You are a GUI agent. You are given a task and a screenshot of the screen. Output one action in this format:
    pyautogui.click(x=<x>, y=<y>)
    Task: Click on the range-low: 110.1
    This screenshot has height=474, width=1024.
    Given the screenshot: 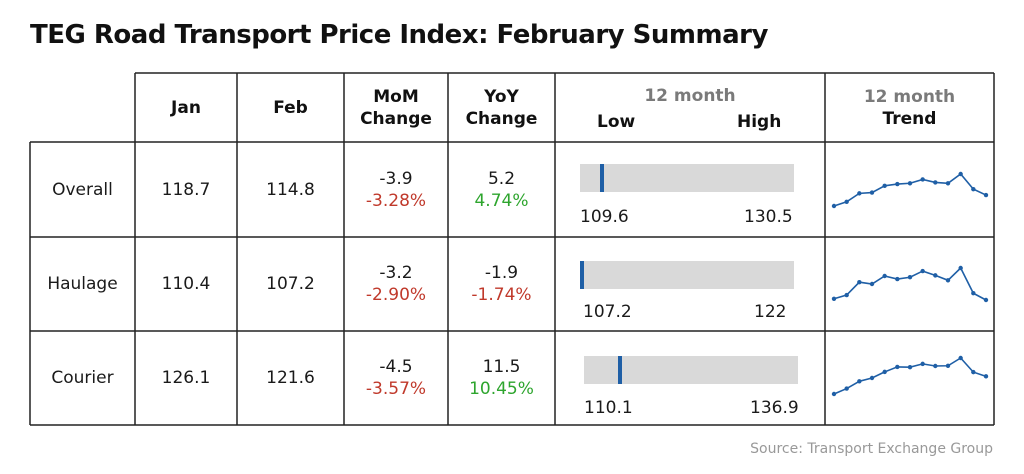 What is the action you would take?
    pyautogui.click(x=608, y=408)
    